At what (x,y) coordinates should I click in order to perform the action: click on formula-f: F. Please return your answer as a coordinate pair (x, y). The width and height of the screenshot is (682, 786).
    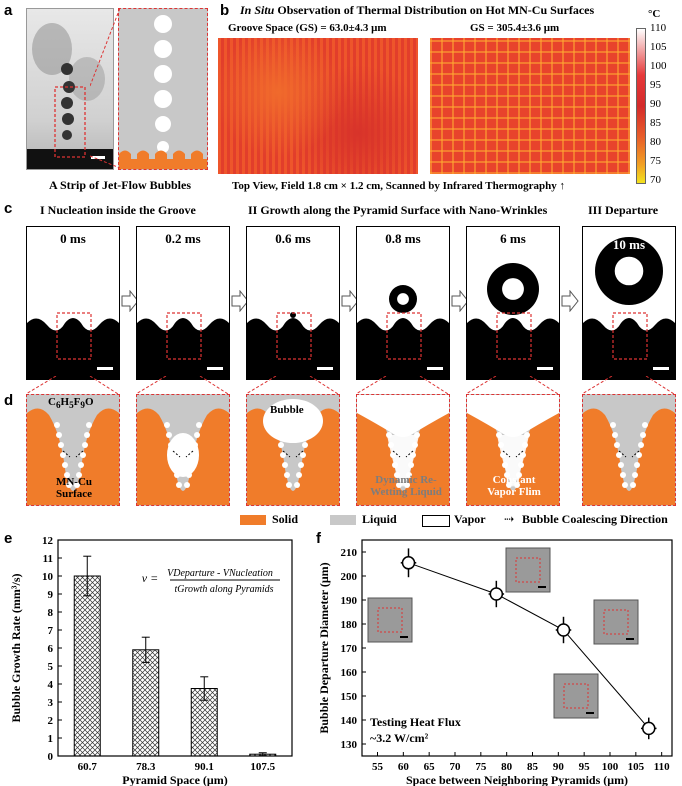
    Looking at the image, I should click on (77, 402).